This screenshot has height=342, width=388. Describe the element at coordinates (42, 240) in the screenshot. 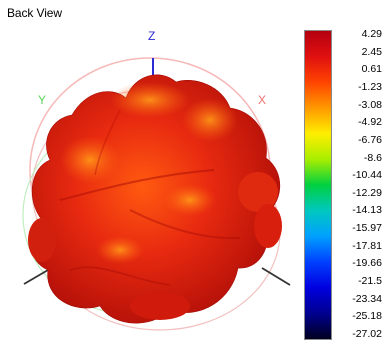

I see `side-lobe-left` at that location.